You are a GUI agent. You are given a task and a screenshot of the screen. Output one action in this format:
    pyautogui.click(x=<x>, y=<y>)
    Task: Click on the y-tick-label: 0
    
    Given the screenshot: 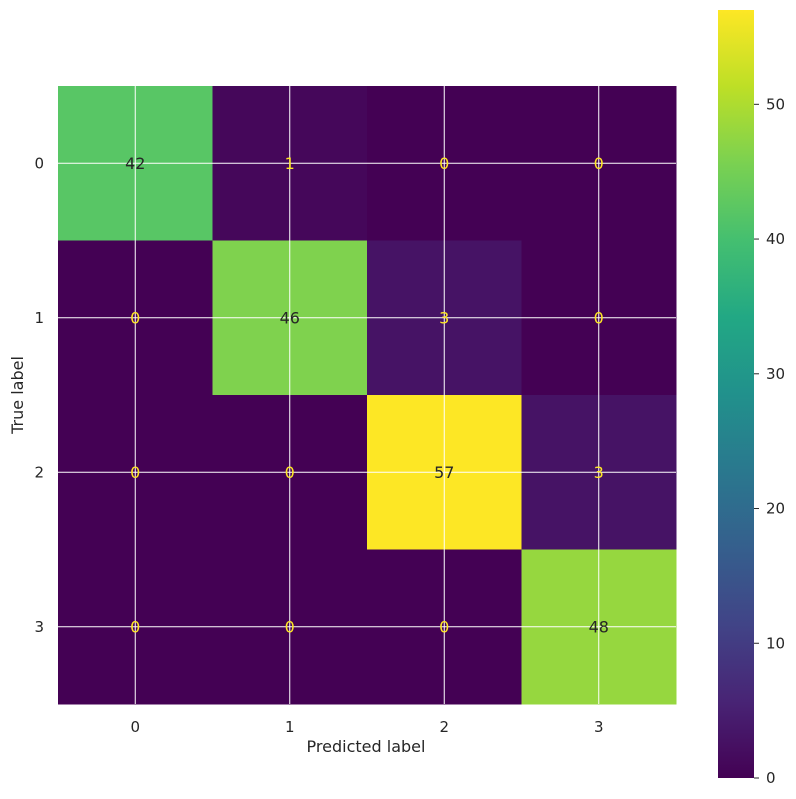 What is the action you would take?
    pyautogui.click(x=39, y=163)
    